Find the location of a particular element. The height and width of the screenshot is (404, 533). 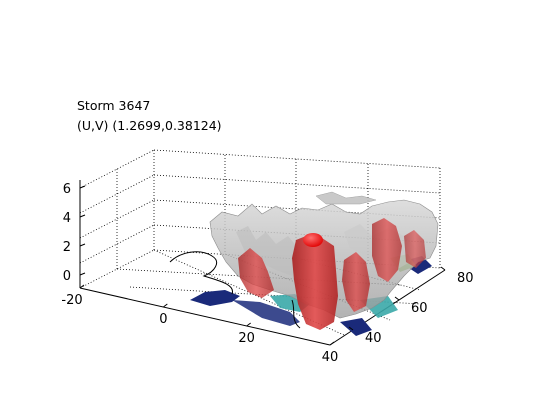

y-tick-label: 40 is located at coordinates (373, 338).